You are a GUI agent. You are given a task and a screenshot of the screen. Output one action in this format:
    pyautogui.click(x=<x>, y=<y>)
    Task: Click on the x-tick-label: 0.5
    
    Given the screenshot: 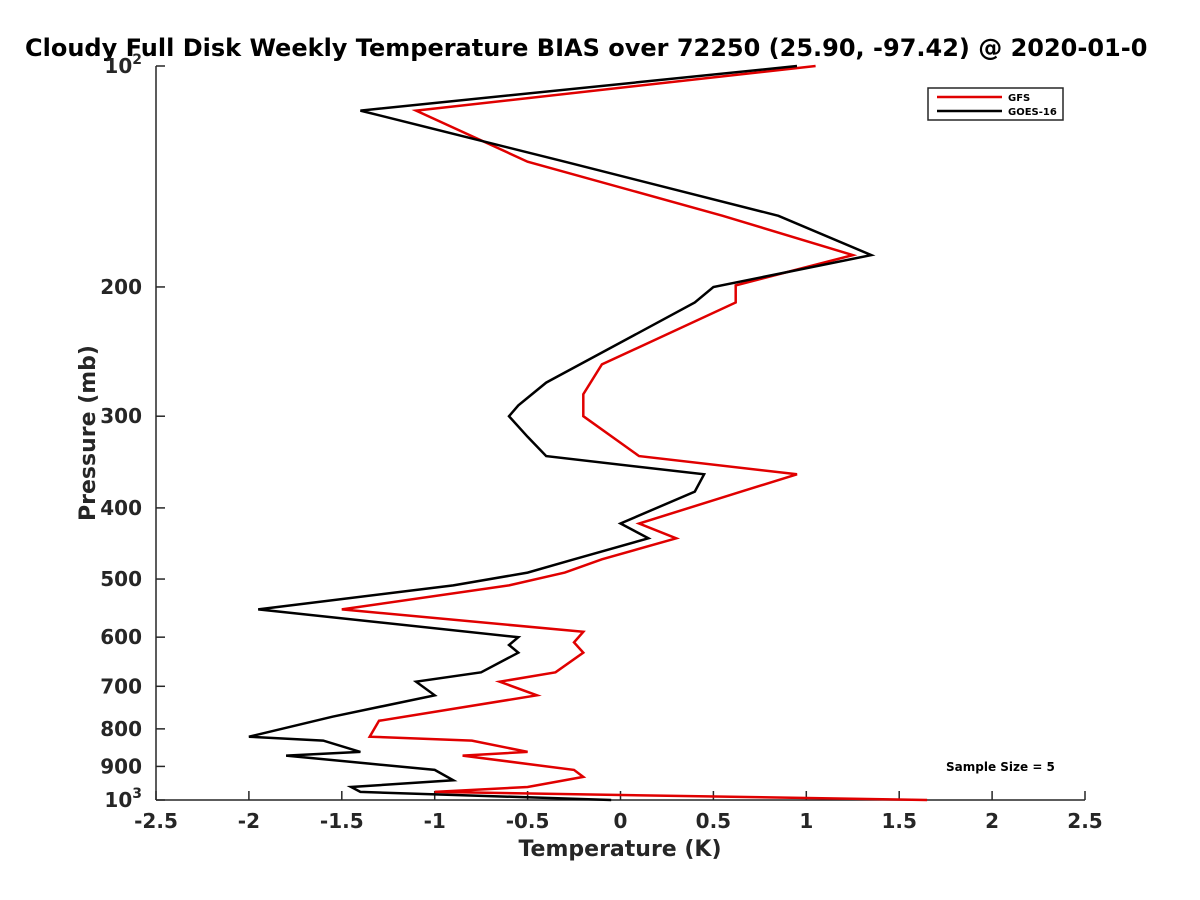 What is the action you would take?
    pyautogui.click(x=713, y=821)
    